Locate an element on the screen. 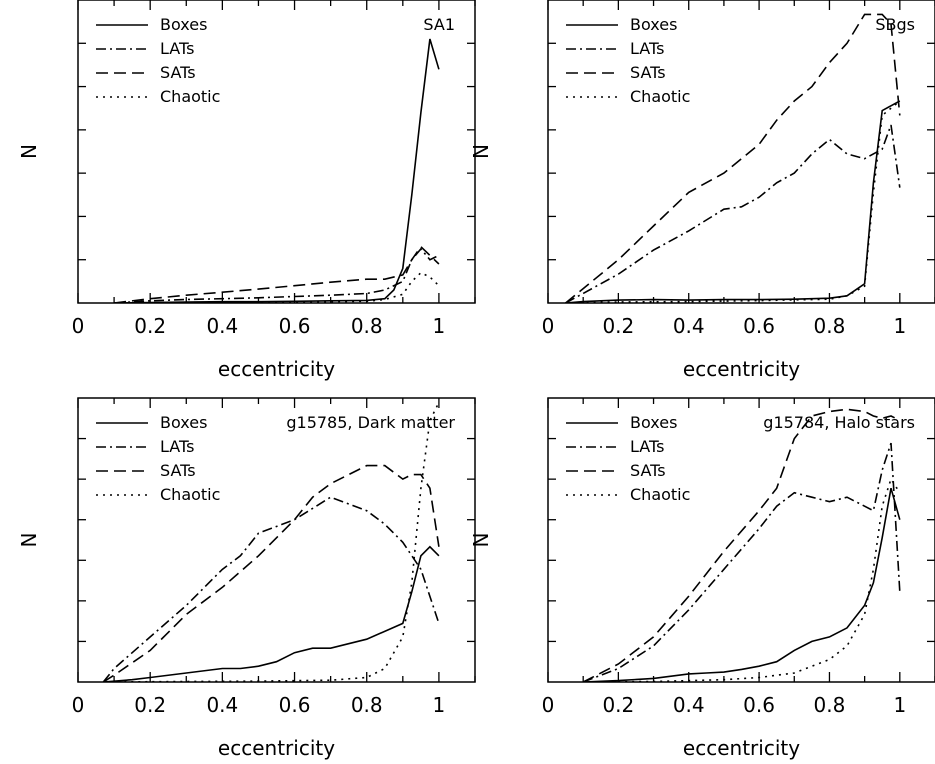 This screenshot has height=764, width=935. panel-title: g15784, Halo stars is located at coordinates (839, 422).